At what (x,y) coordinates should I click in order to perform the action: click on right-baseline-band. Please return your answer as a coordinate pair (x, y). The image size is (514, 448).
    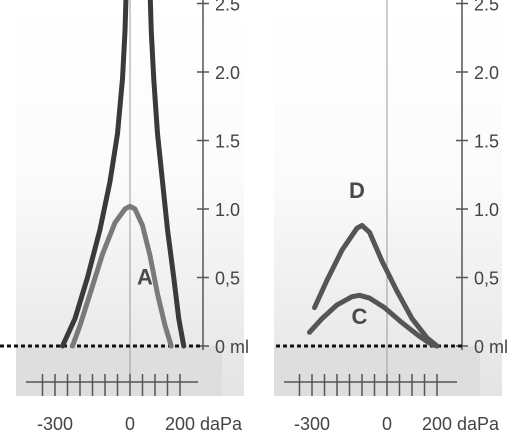
    Looking at the image, I should click on (377, 371).